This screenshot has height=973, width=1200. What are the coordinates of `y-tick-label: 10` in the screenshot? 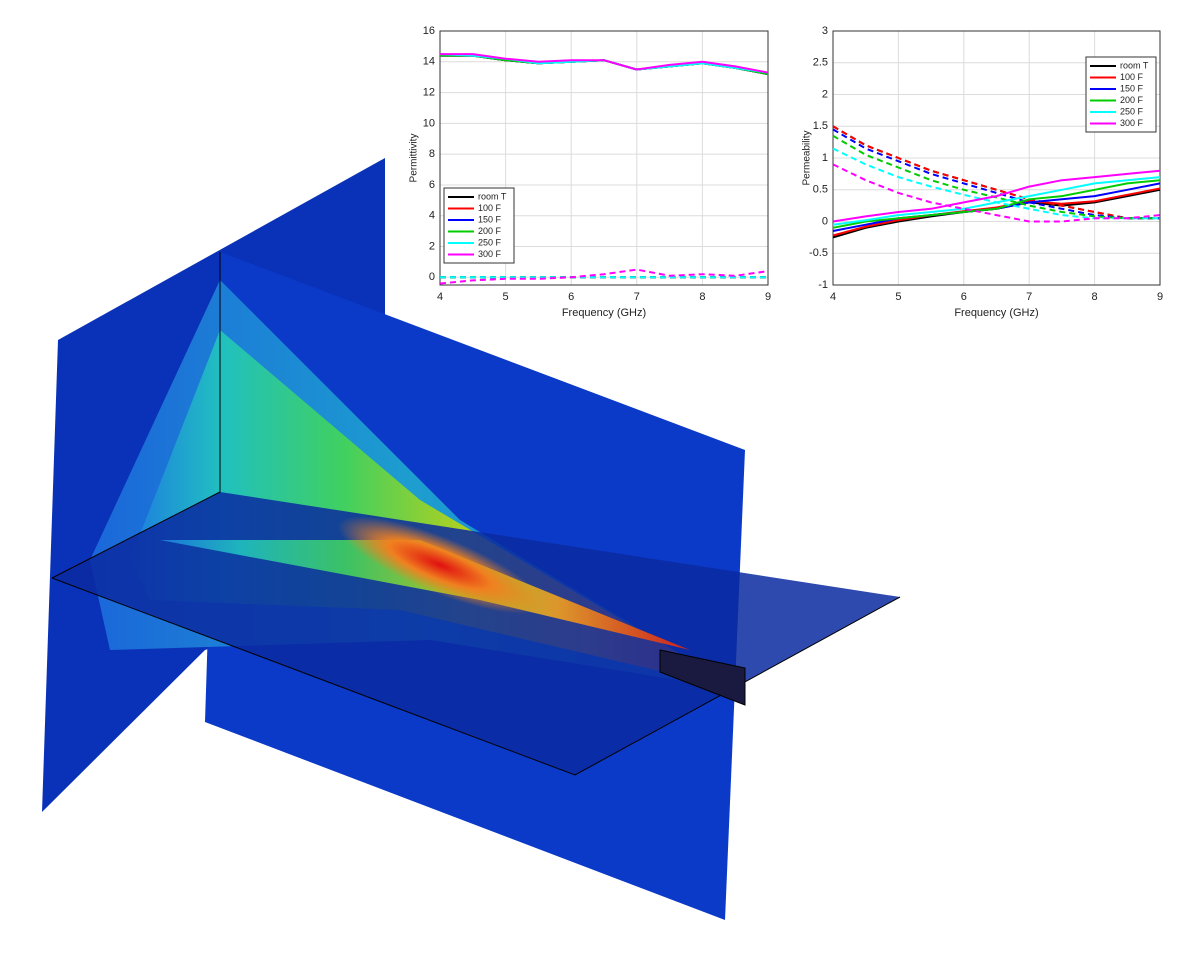 It's located at (429, 123).